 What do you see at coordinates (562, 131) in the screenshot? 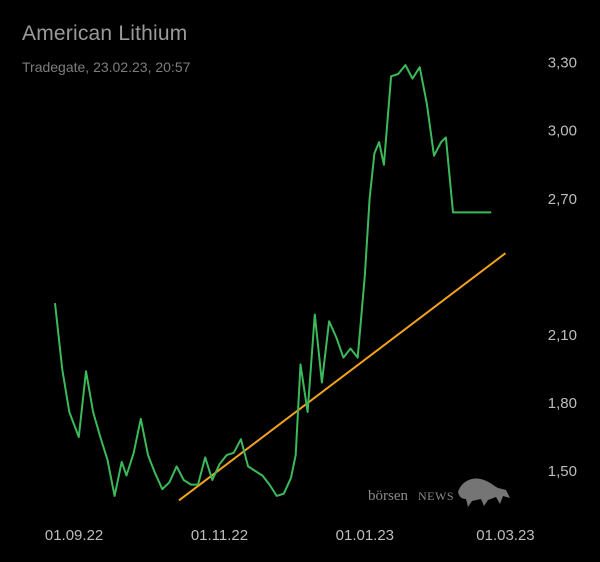
I see `y-tick-label: 3,00` at bounding box center [562, 131].